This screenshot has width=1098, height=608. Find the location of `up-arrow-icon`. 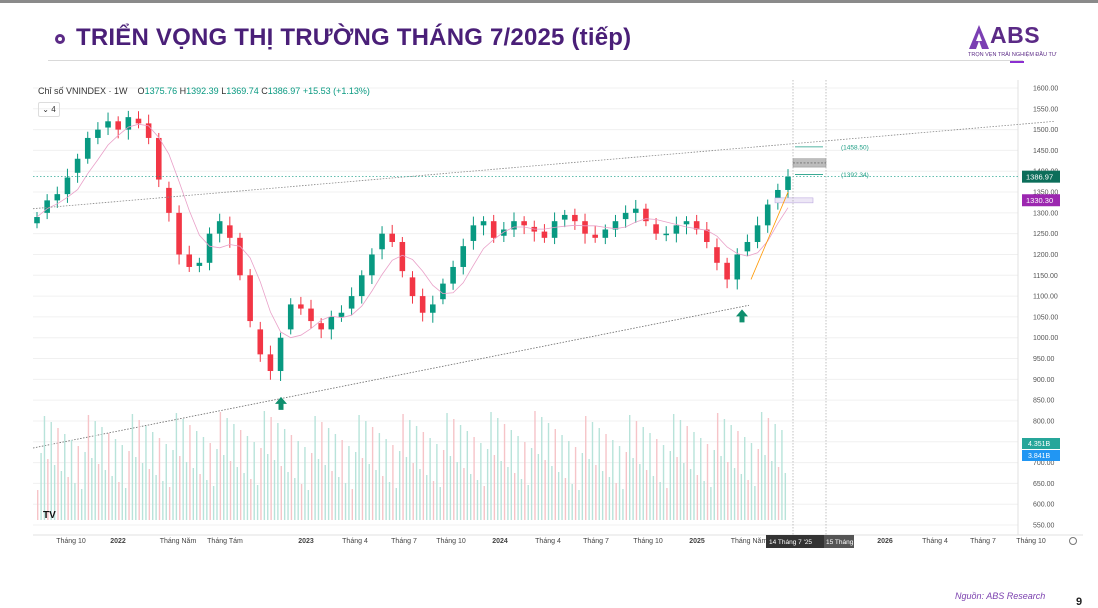

up-arrow-icon is located at coordinates (742, 316).